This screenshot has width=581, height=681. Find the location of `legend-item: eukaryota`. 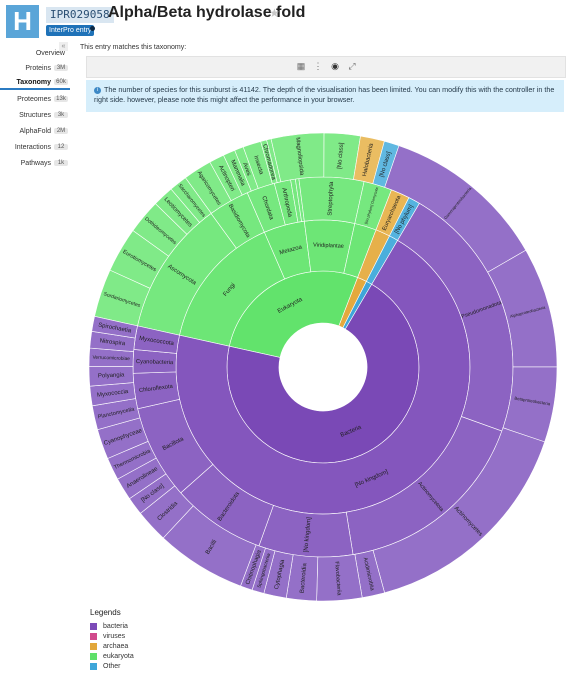

legend-item: eukaryota is located at coordinates (112, 656).